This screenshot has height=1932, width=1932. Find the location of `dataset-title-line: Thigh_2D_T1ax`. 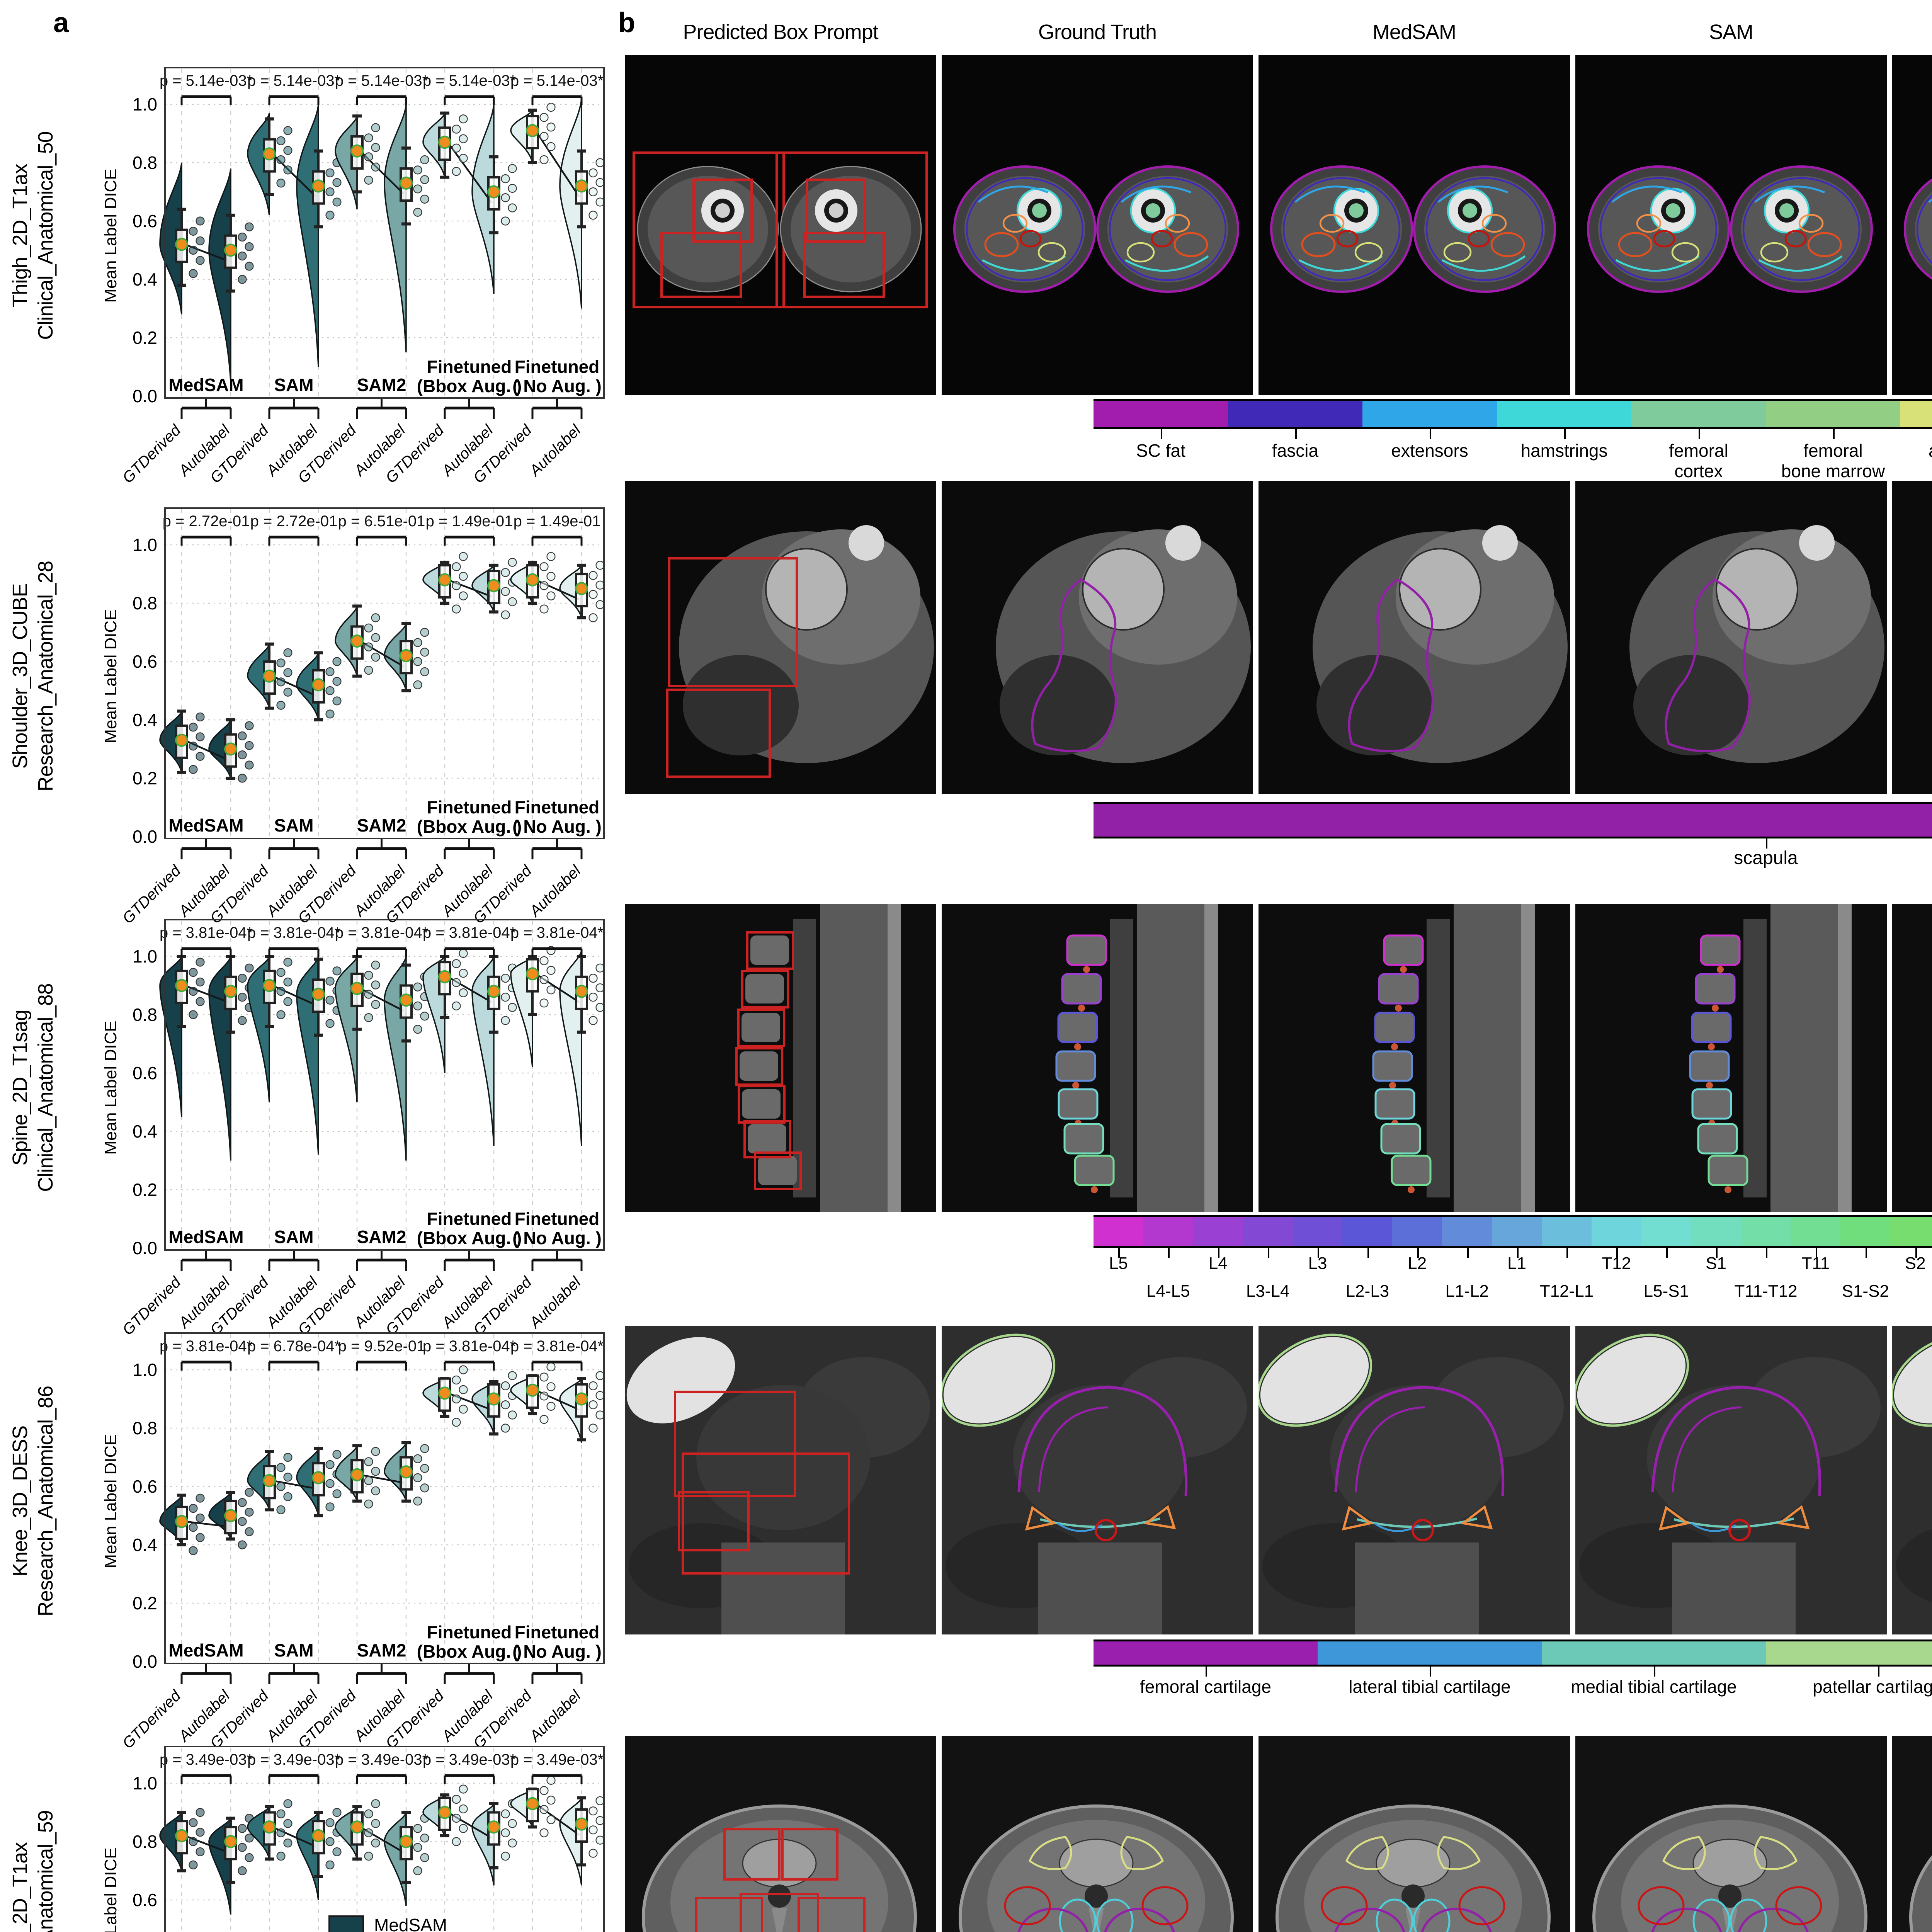

dataset-title-line: Thigh_2D_T1ax is located at coordinates (21, 236).